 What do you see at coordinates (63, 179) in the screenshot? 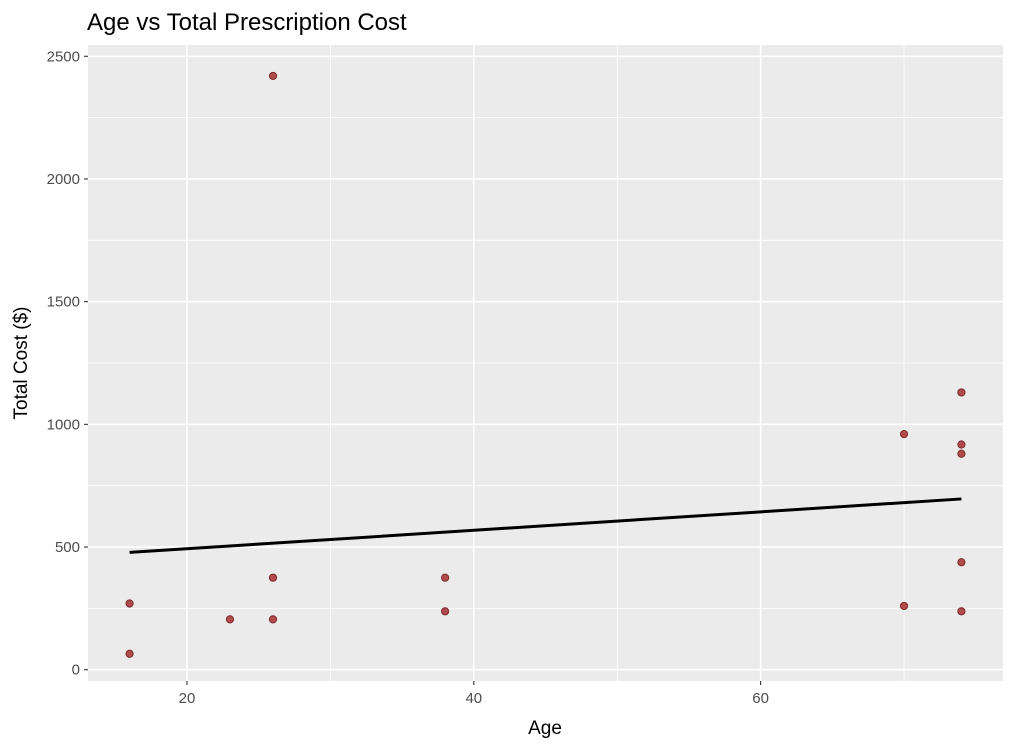
I see `y-tick-label: 2000` at bounding box center [63, 179].